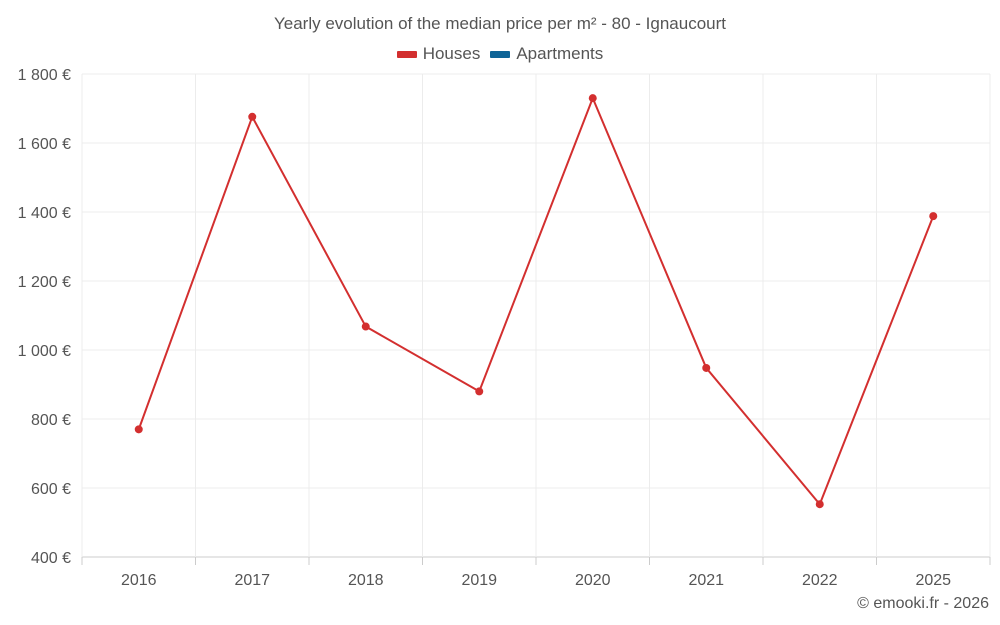 The image size is (1000, 625). I want to click on y-tick-label: 1 800 €, so click(44, 75).